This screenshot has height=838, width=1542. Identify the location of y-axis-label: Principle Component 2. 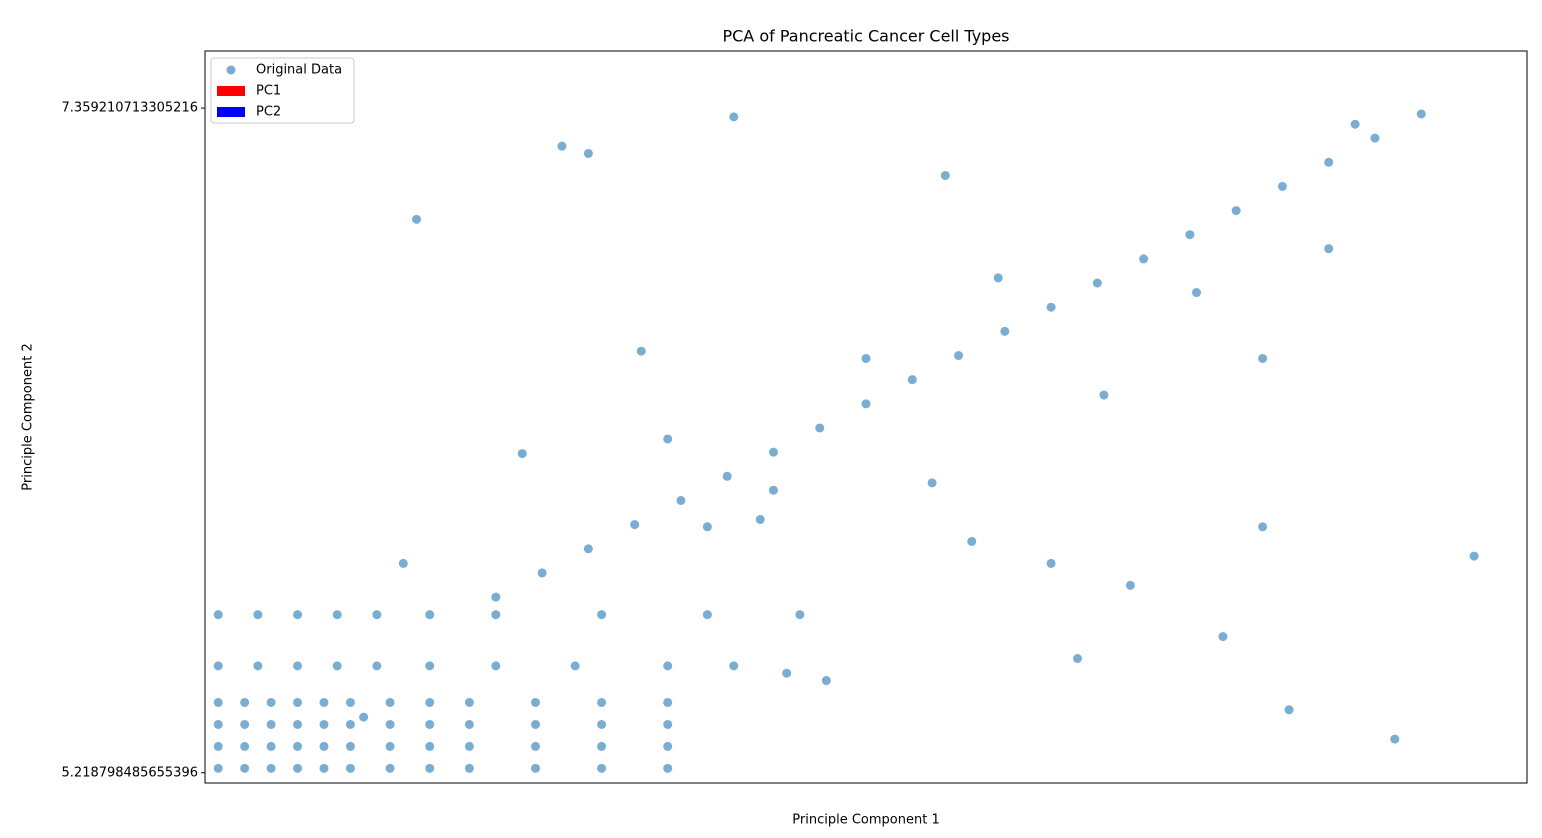
(28, 416).